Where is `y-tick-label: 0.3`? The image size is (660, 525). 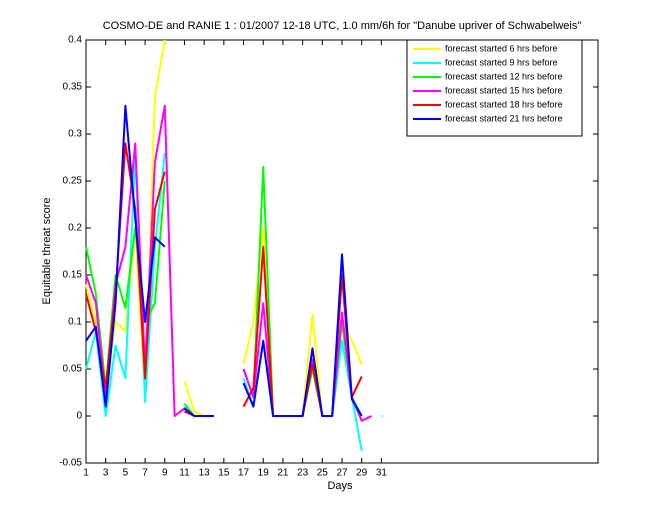 y-tick-label: 0.3 is located at coordinates (75, 134).